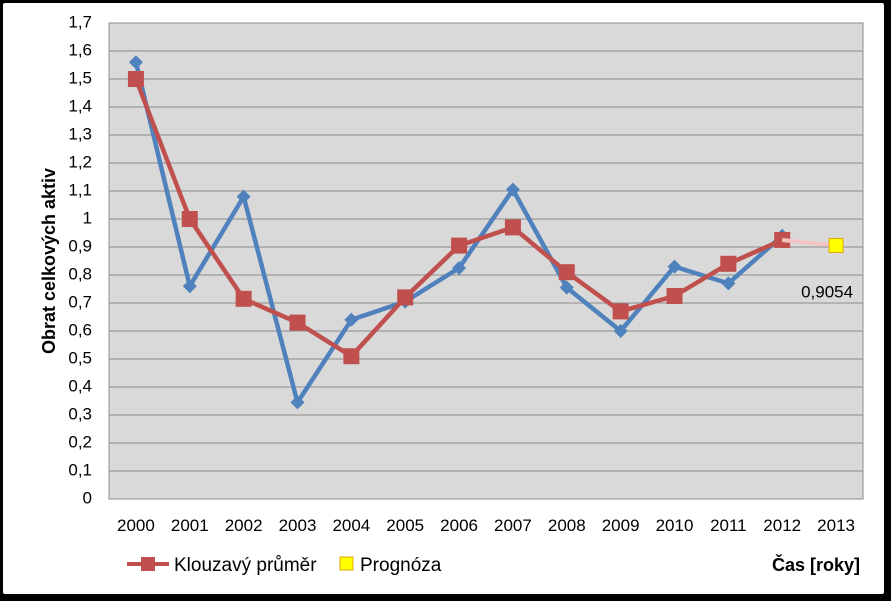 The width and height of the screenshot is (891, 601). I want to click on data-label: 0,9054, so click(827, 291).